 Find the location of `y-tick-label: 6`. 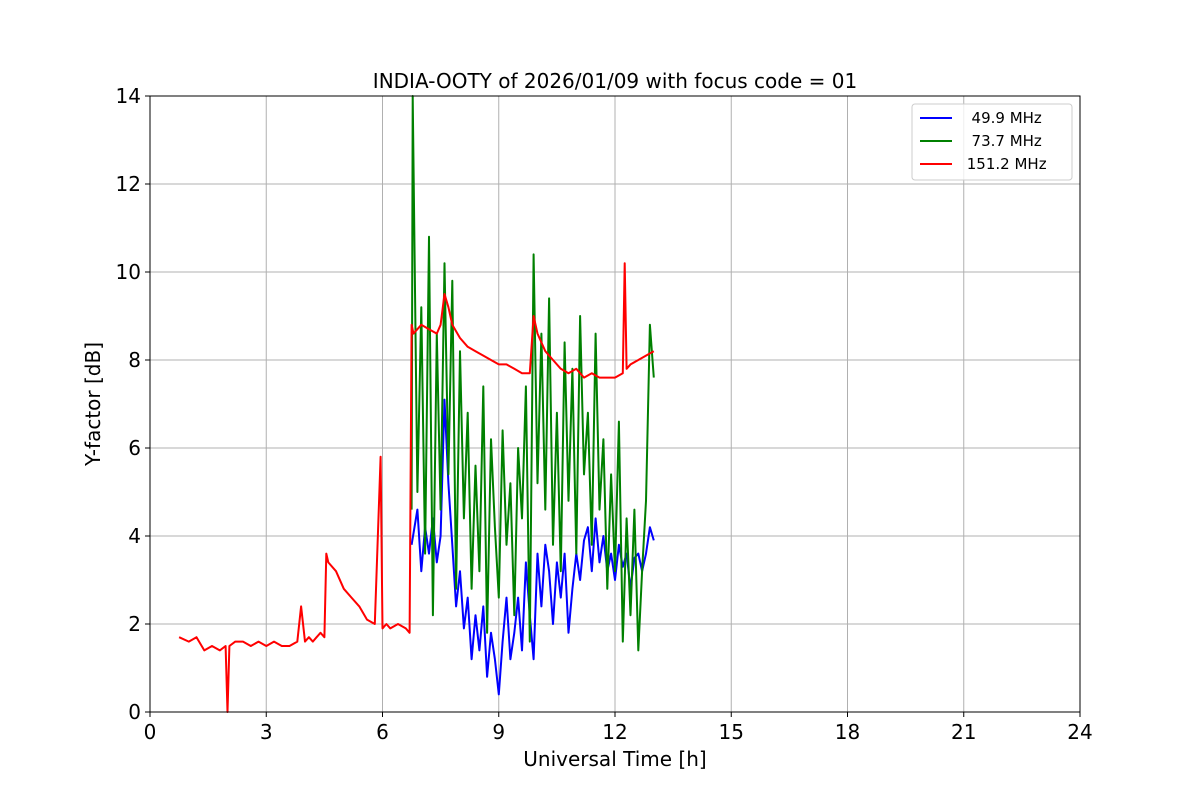

y-tick-label: 6 is located at coordinates (134, 448).